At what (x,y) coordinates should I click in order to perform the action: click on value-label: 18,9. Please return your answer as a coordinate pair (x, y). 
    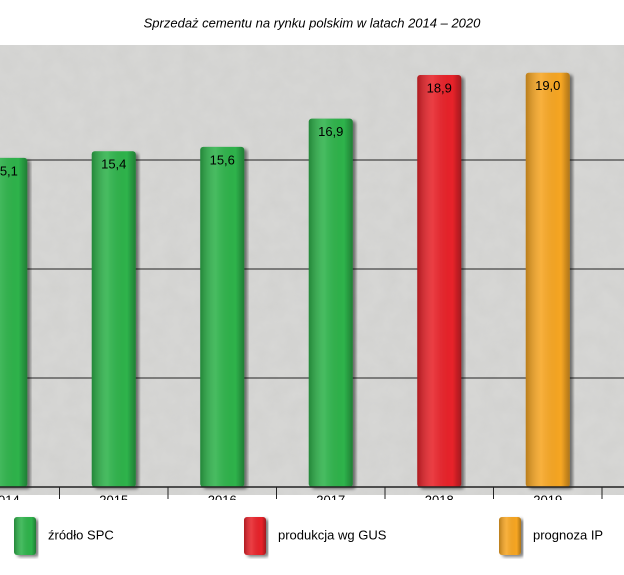
    Looking at the image, I should click on (439, 87).